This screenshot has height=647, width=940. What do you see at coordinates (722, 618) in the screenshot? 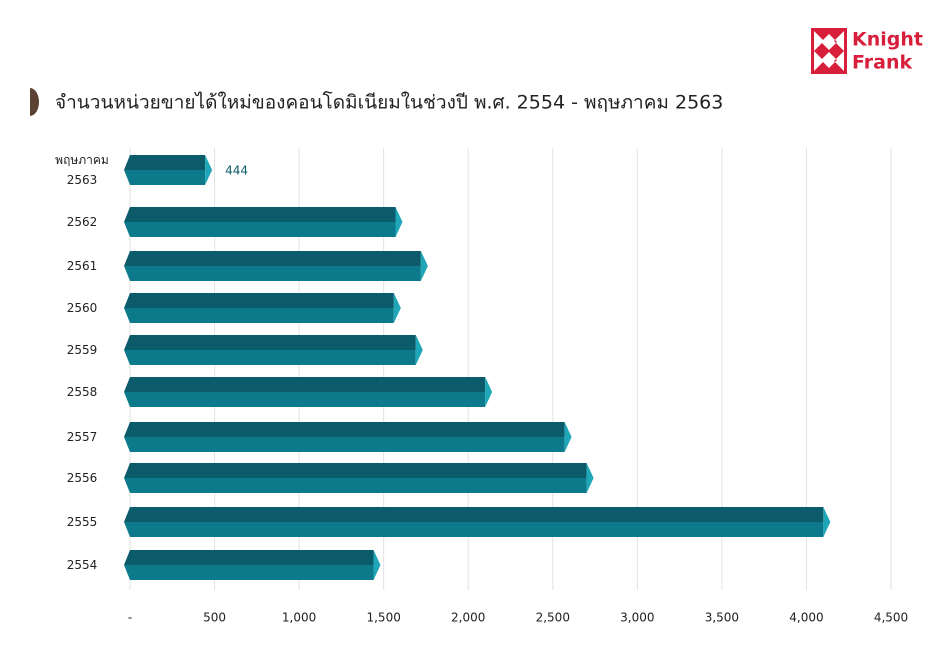
I see `x-tick-label: 3,500` at bounding box center [722, 618].